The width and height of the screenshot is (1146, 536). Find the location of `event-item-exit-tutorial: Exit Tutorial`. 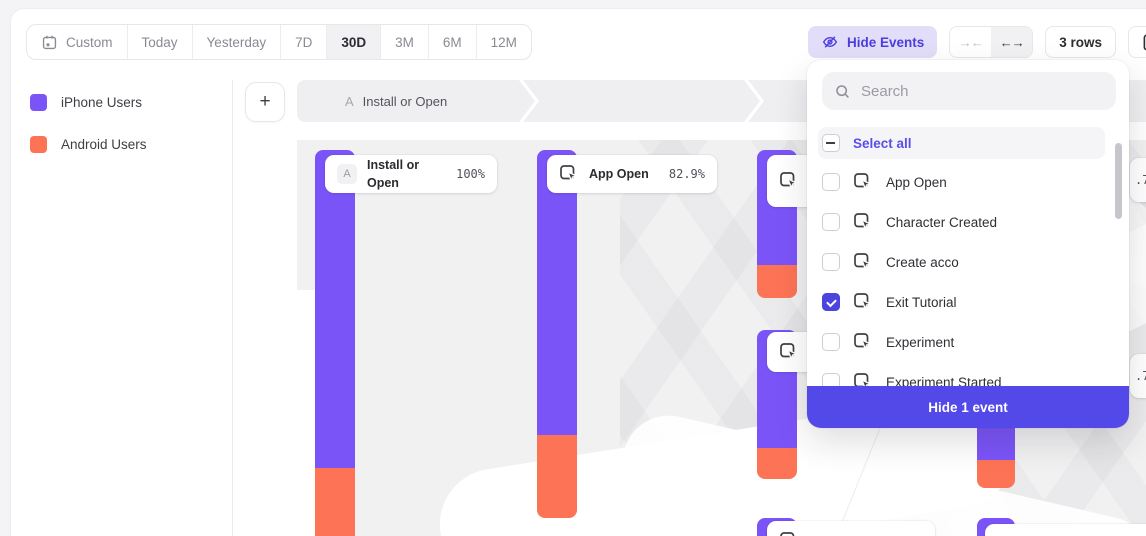

event-item-exit-tutorial: Exit Tutorial is located at coordinates (968, 302).